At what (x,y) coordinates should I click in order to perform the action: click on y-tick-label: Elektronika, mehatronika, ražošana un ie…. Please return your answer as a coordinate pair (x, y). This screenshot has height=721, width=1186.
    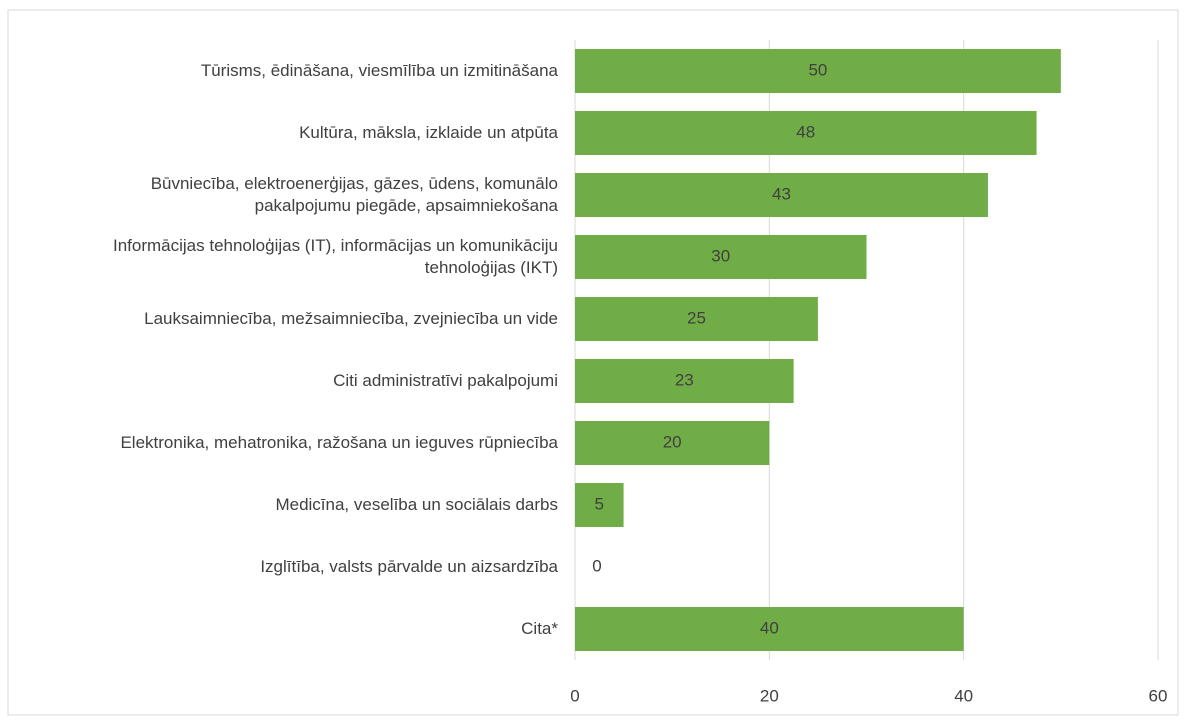
    Looking at the image, I should click on (339, 442).